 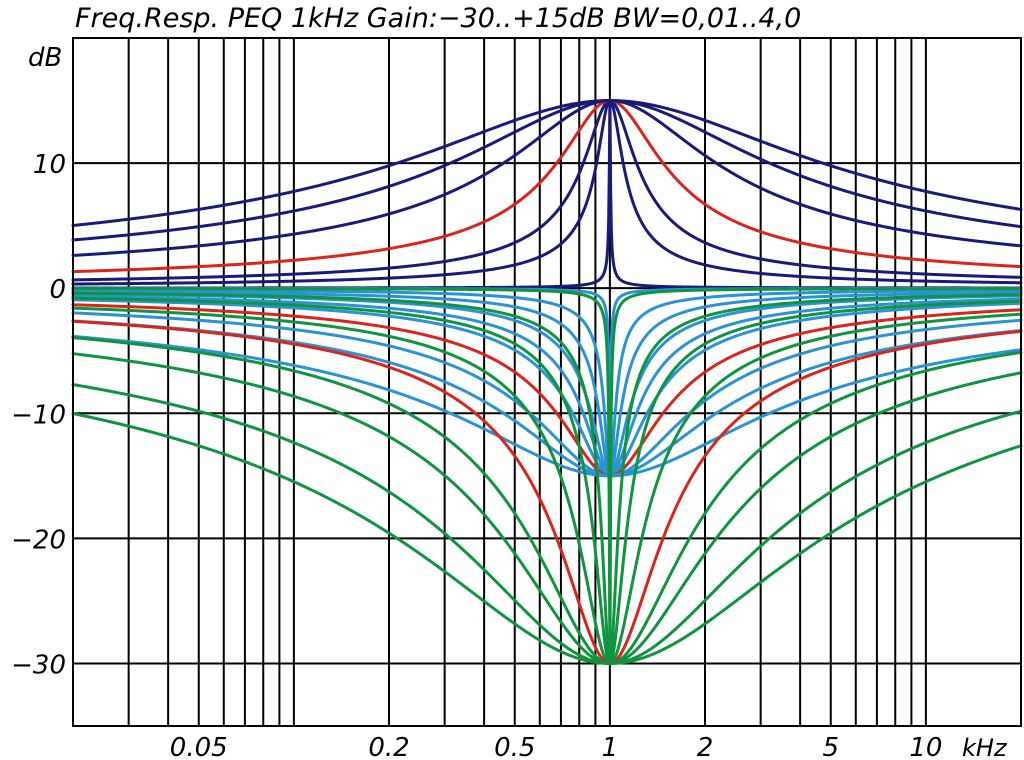 What do you see at coordinates (45, 58) in the screenshot?
I see `y-axis-label: dB` at bounding box center [45, 58].